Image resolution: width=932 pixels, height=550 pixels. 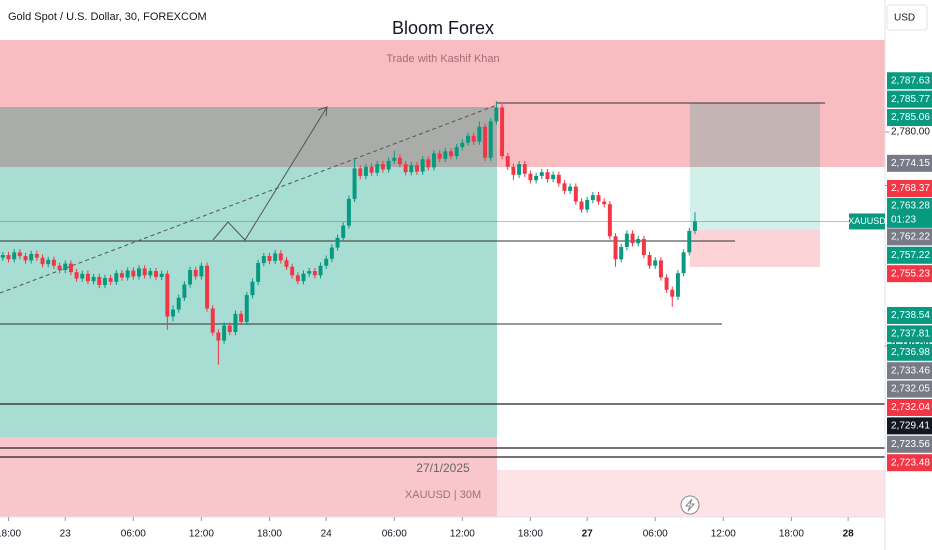 I want to click on lightning-icon, so click(x=690, y=505).